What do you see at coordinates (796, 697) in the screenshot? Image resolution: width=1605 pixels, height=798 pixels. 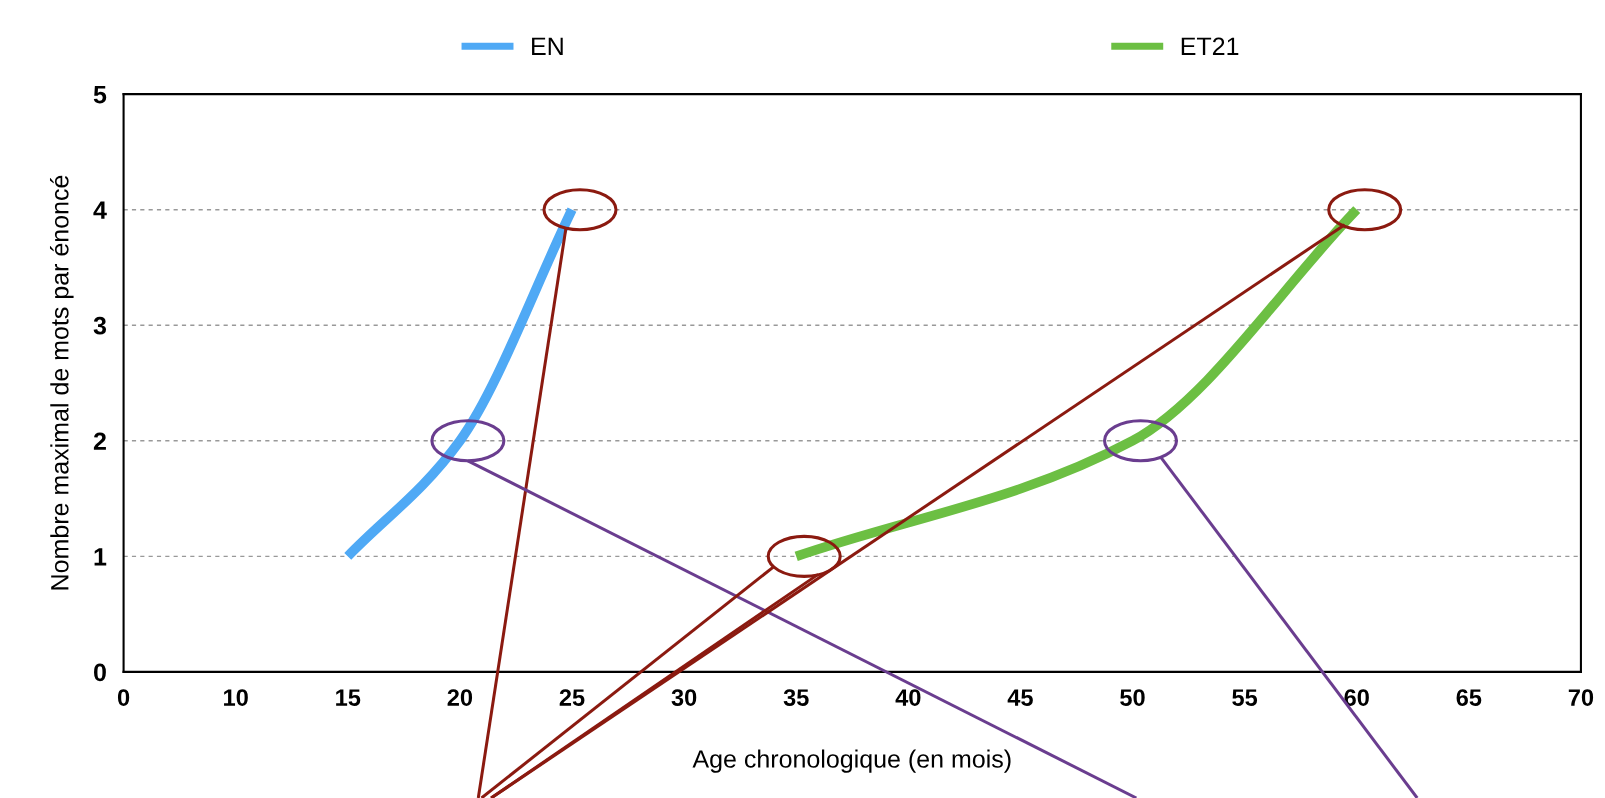 I see `x-tick-label: 35` at bounding box center [796, 697].